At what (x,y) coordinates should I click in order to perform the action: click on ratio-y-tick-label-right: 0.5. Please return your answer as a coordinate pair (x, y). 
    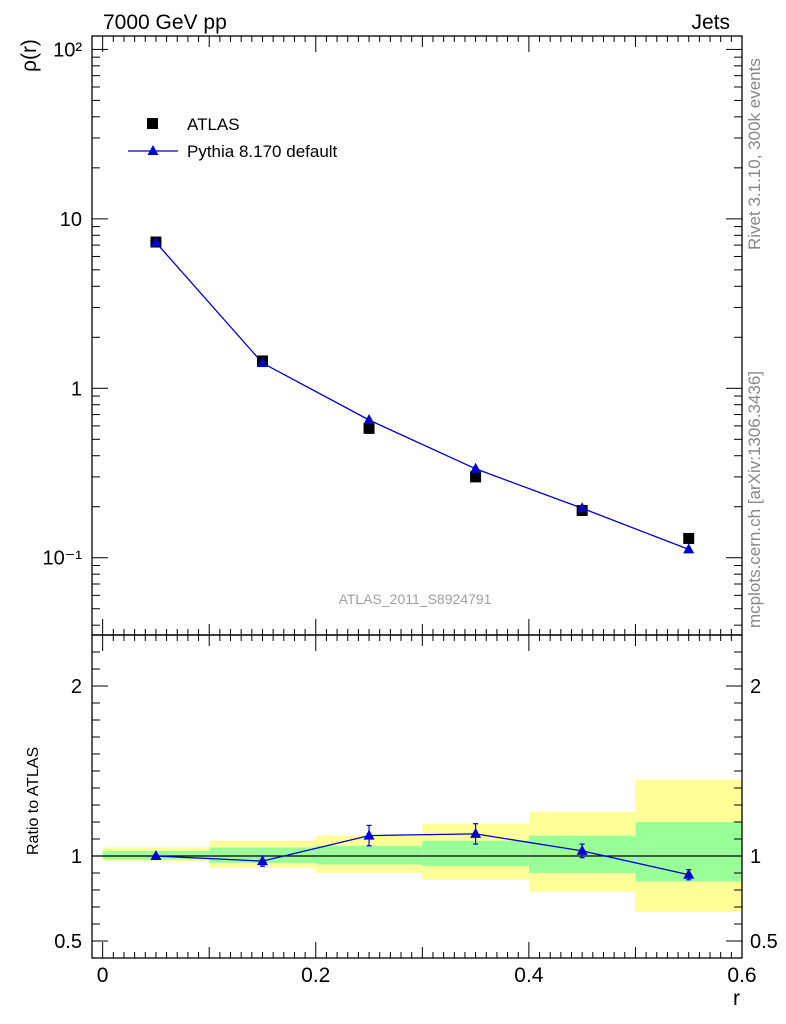
    Looking at the image, I should click on (764, 942).